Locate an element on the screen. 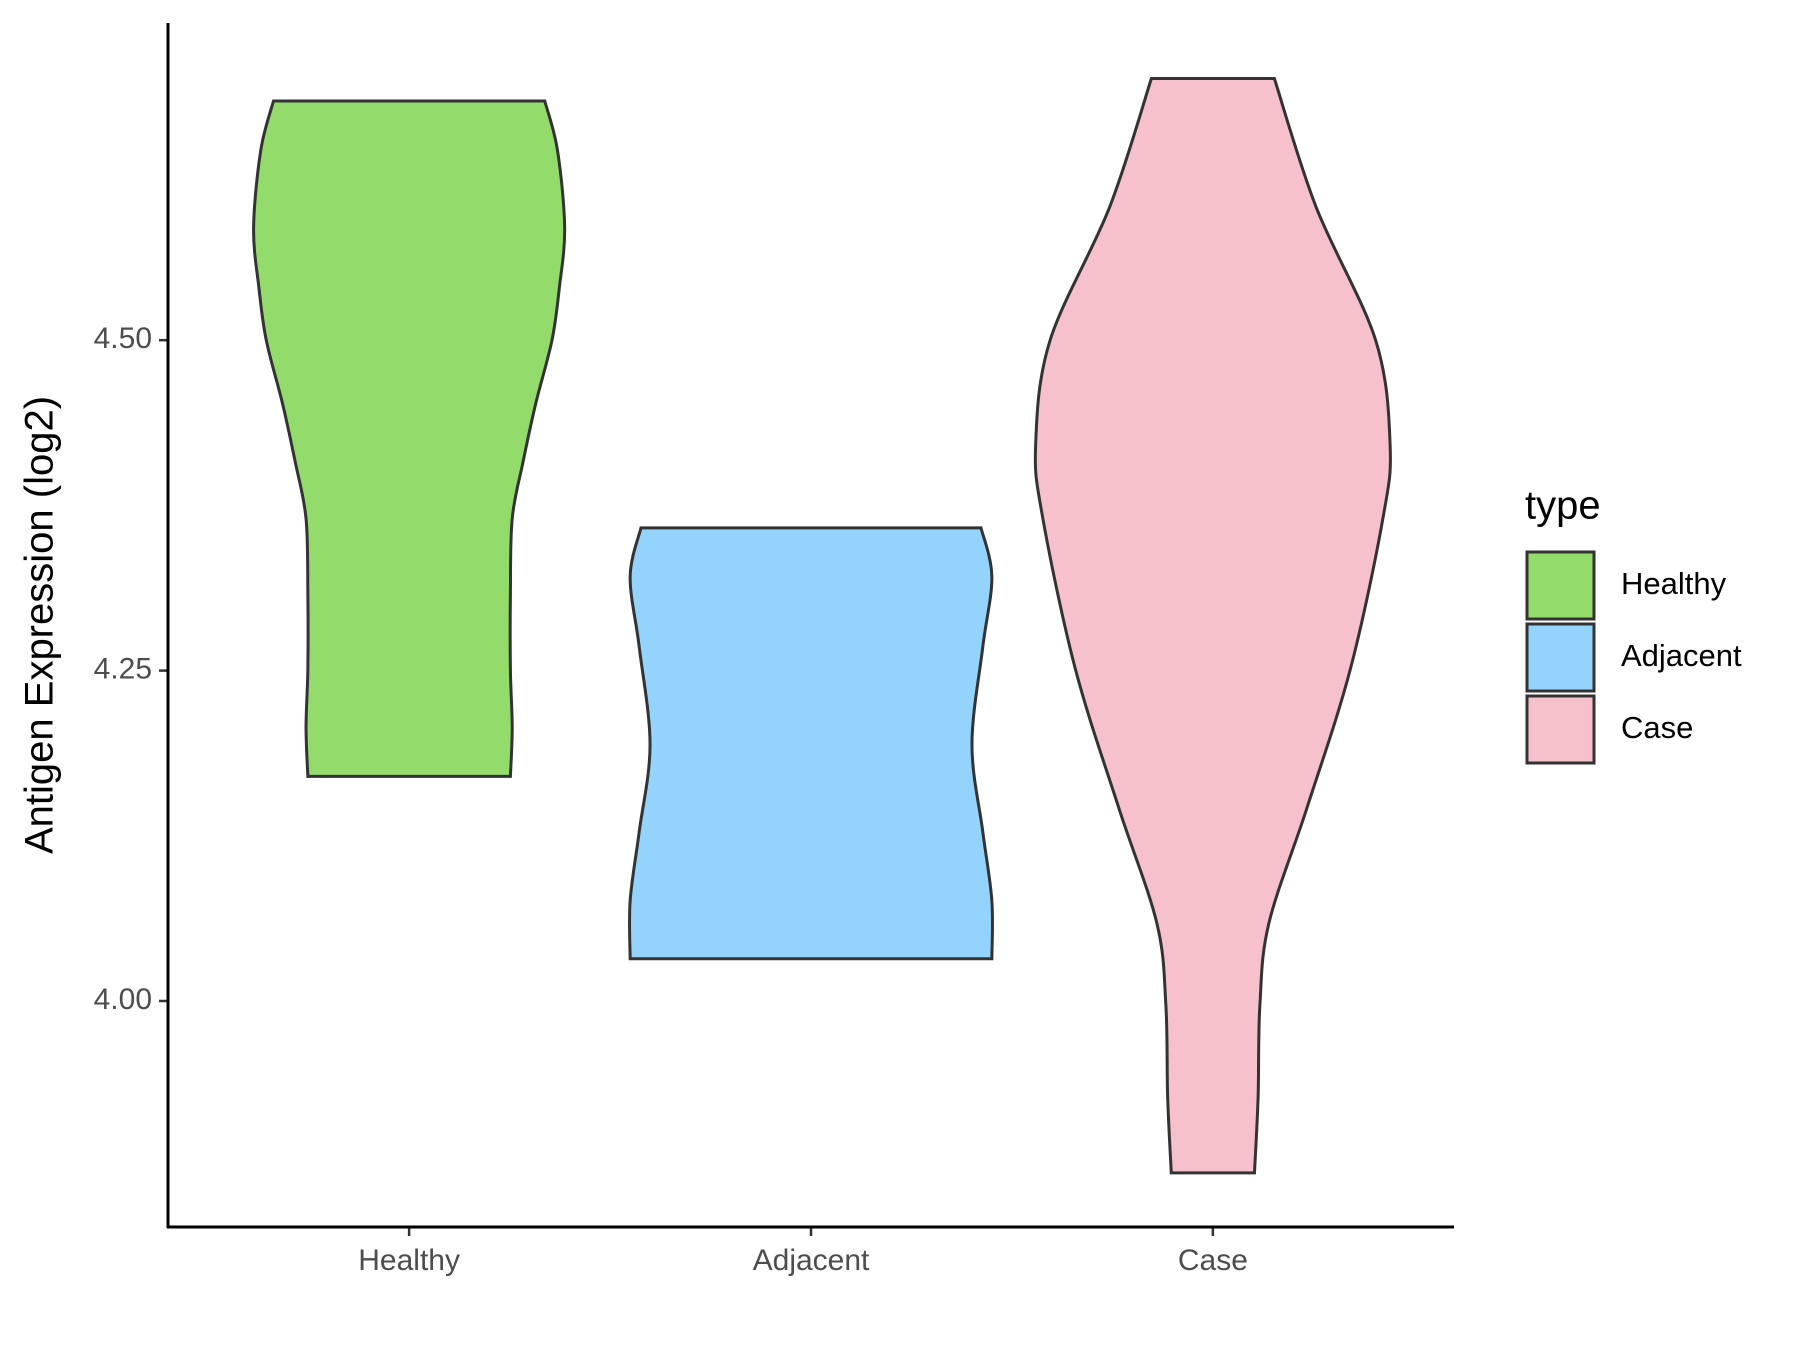 This screenshot has height=1350, width=1800. legend-label: Healthy is located at coordinates (1674, 583).